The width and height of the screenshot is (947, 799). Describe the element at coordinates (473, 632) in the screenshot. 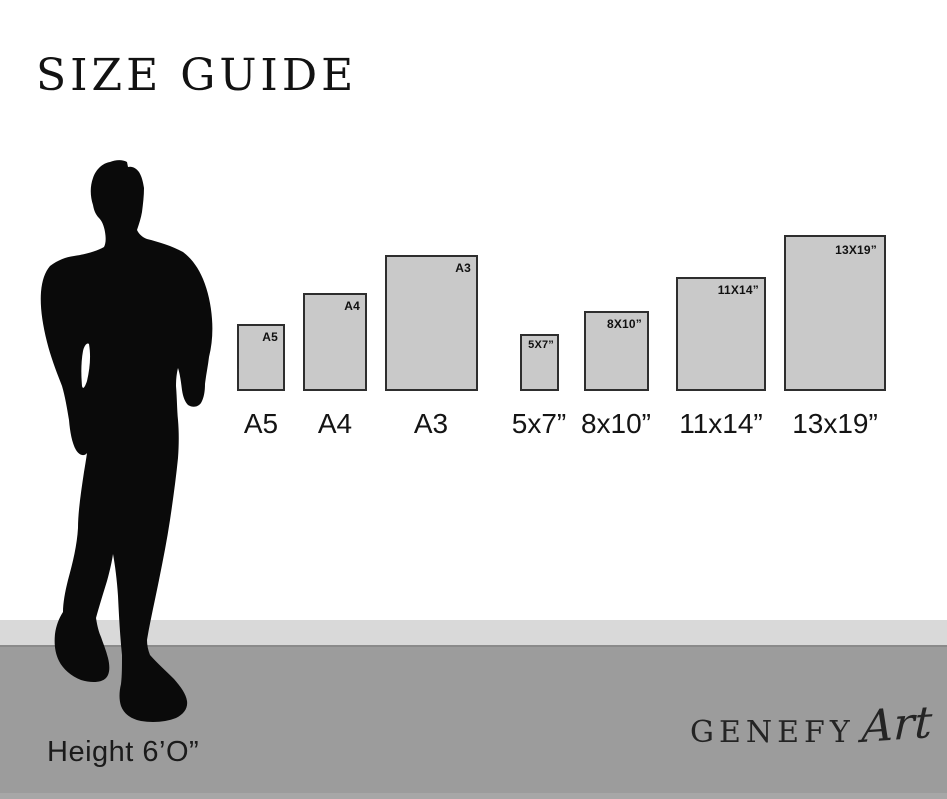

I see `floor-light-strip` at that location.